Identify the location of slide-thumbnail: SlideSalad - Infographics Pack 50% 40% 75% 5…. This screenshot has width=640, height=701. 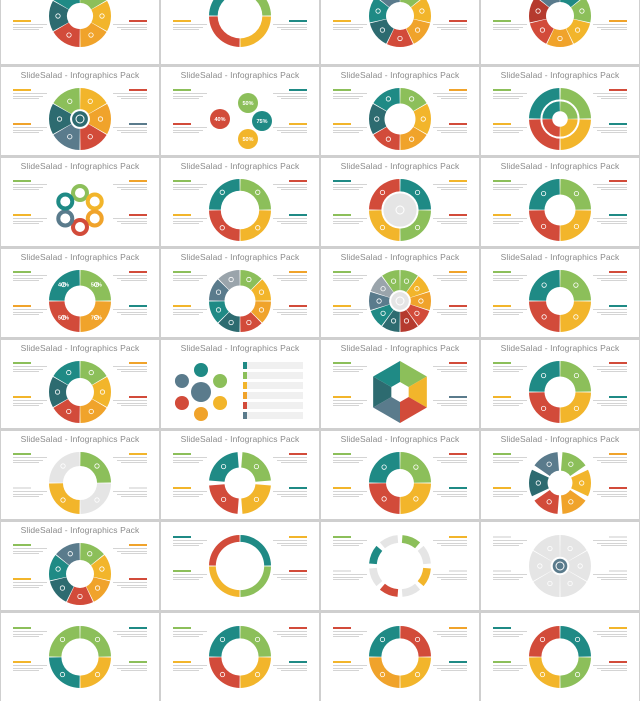
(240, 111).